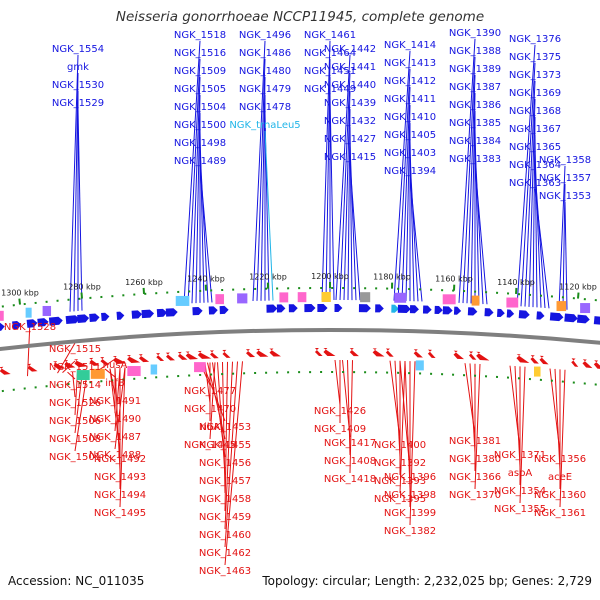 The image size is (600, 600). Describe the element at coordinates (78, 67) in the screenshot. I see `forward-gene-label: gmk` at that location.